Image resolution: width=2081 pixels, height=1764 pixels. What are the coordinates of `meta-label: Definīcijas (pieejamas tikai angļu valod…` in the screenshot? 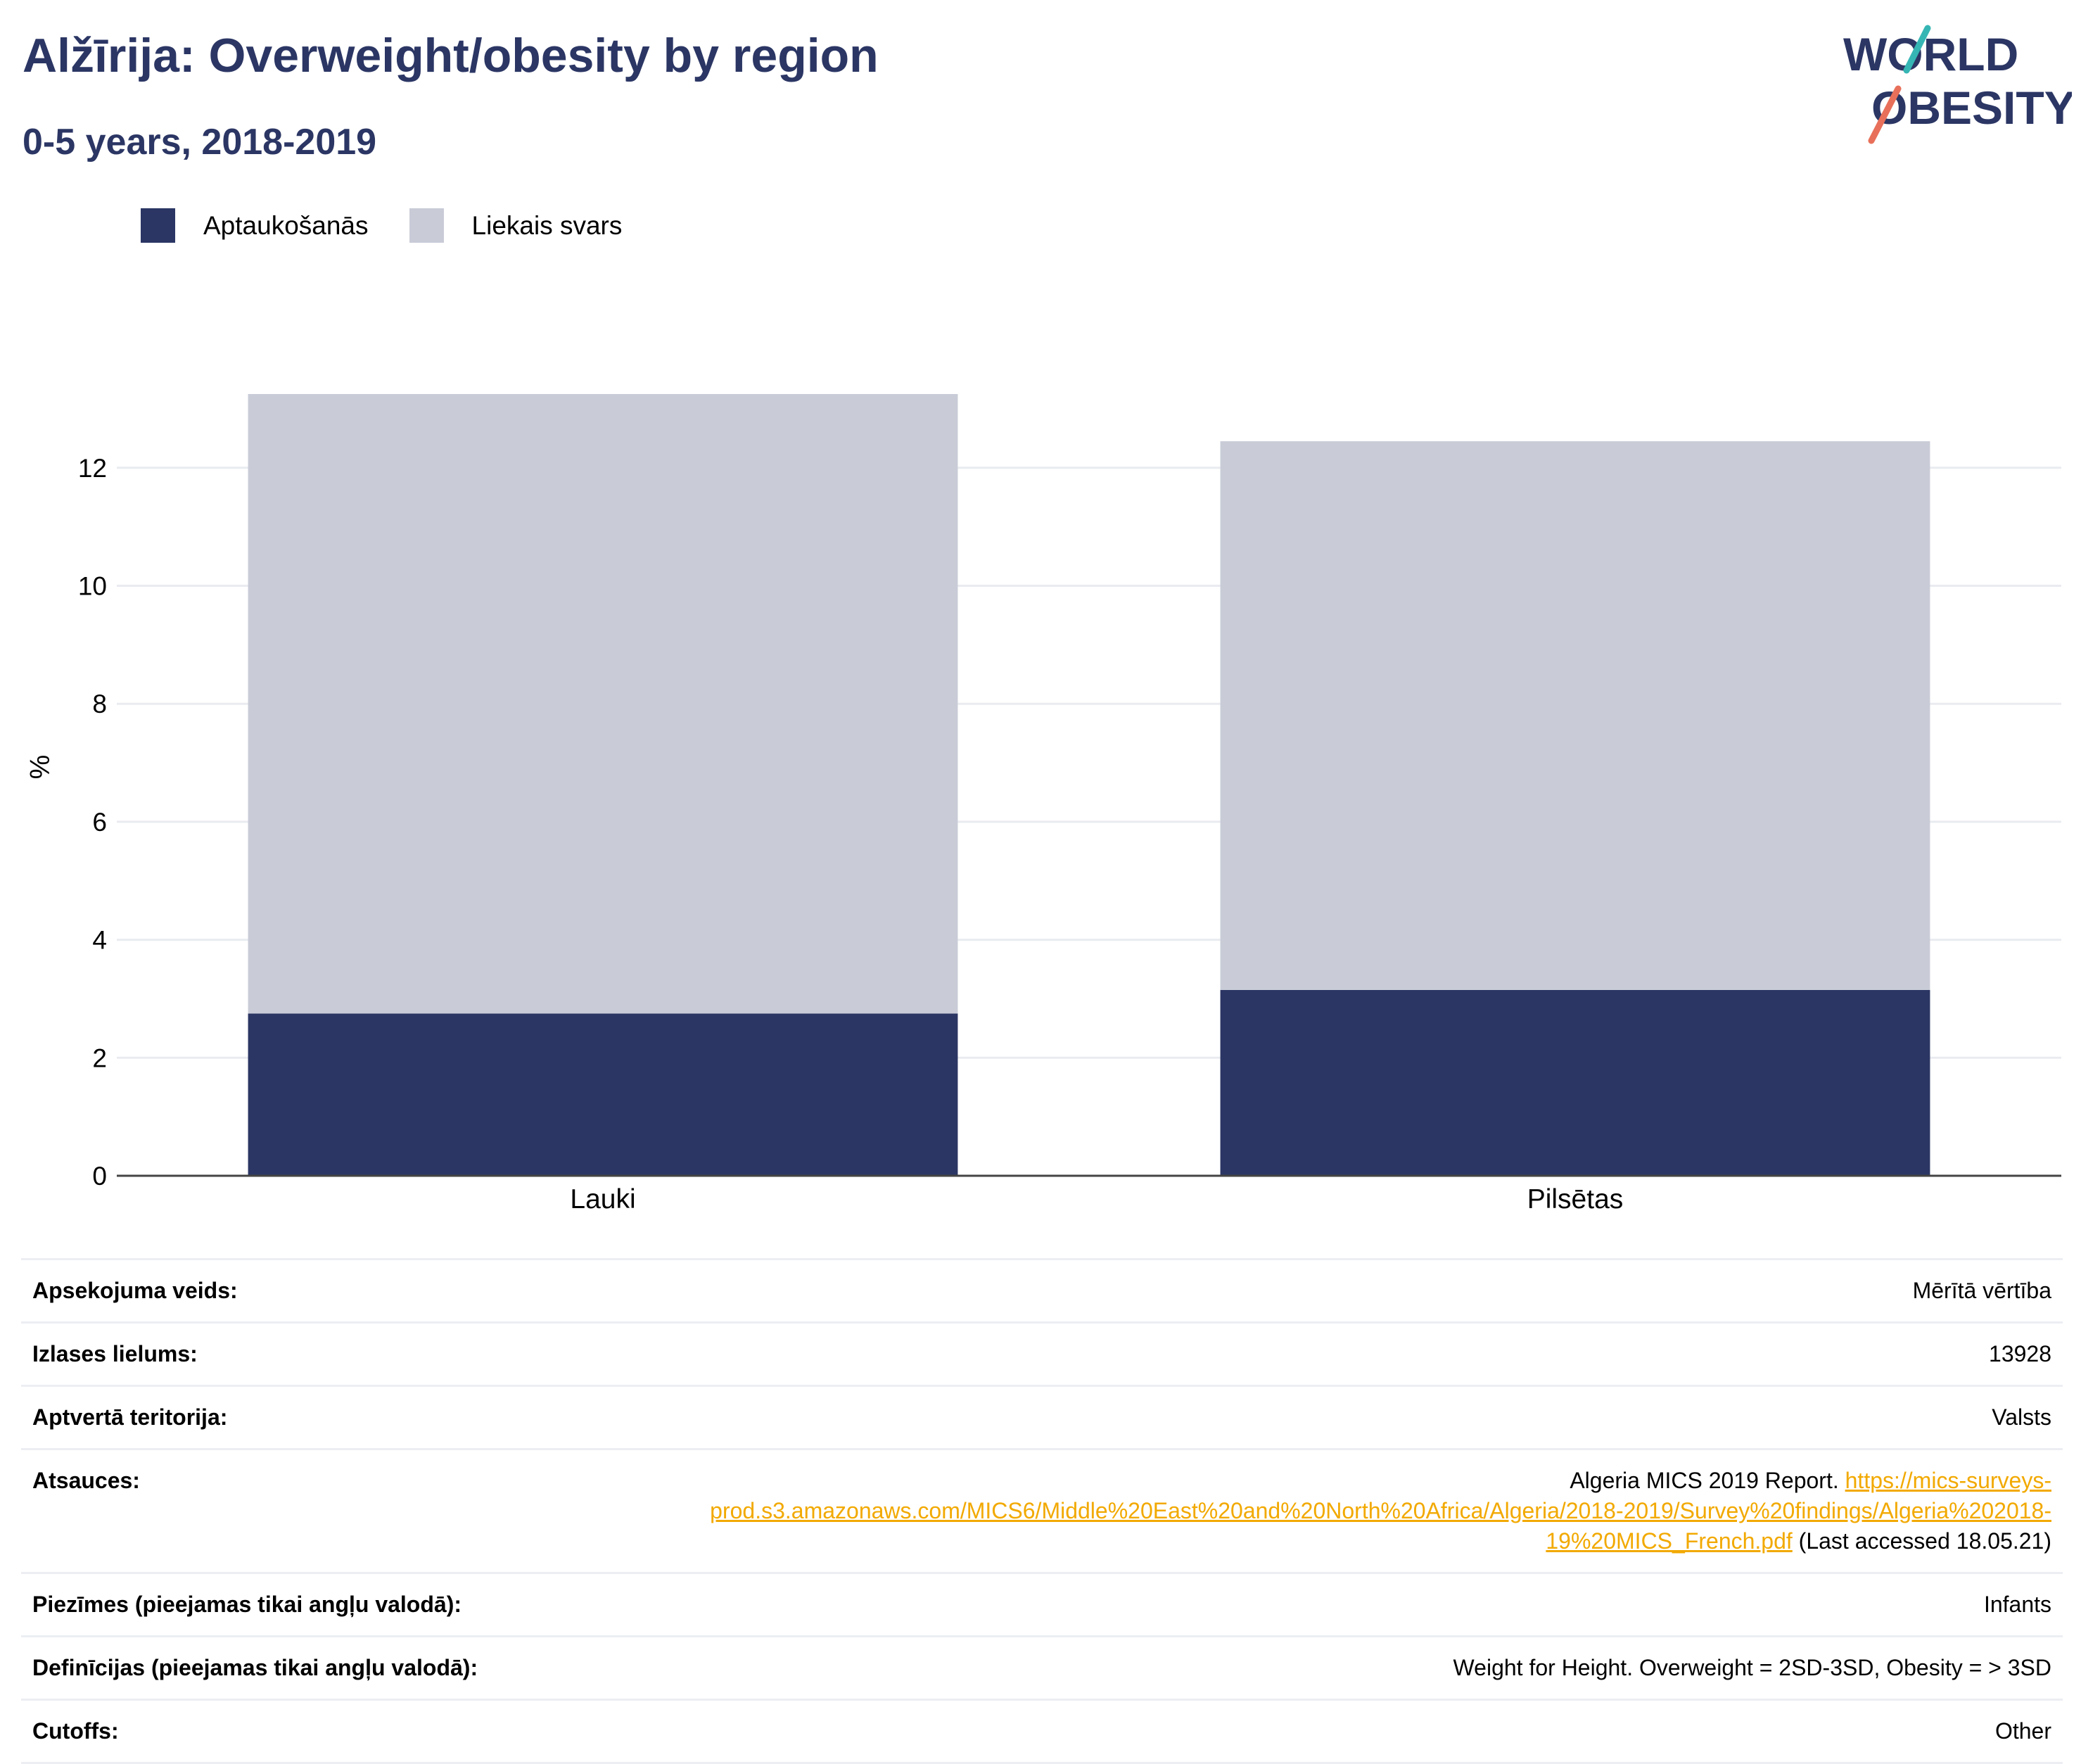 It's located at (255, 1667).